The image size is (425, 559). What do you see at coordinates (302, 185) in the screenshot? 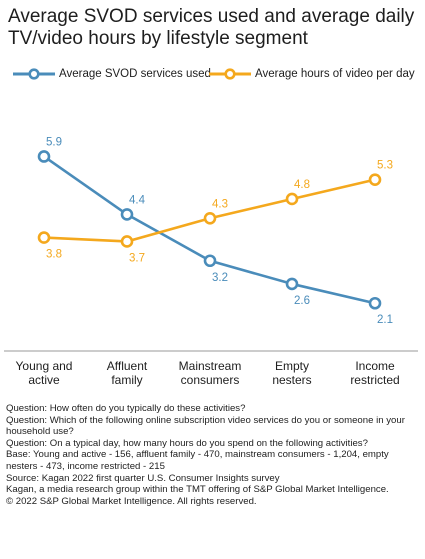
I see `data-label-1-3: 4.8` at bounding box center [302, 185].